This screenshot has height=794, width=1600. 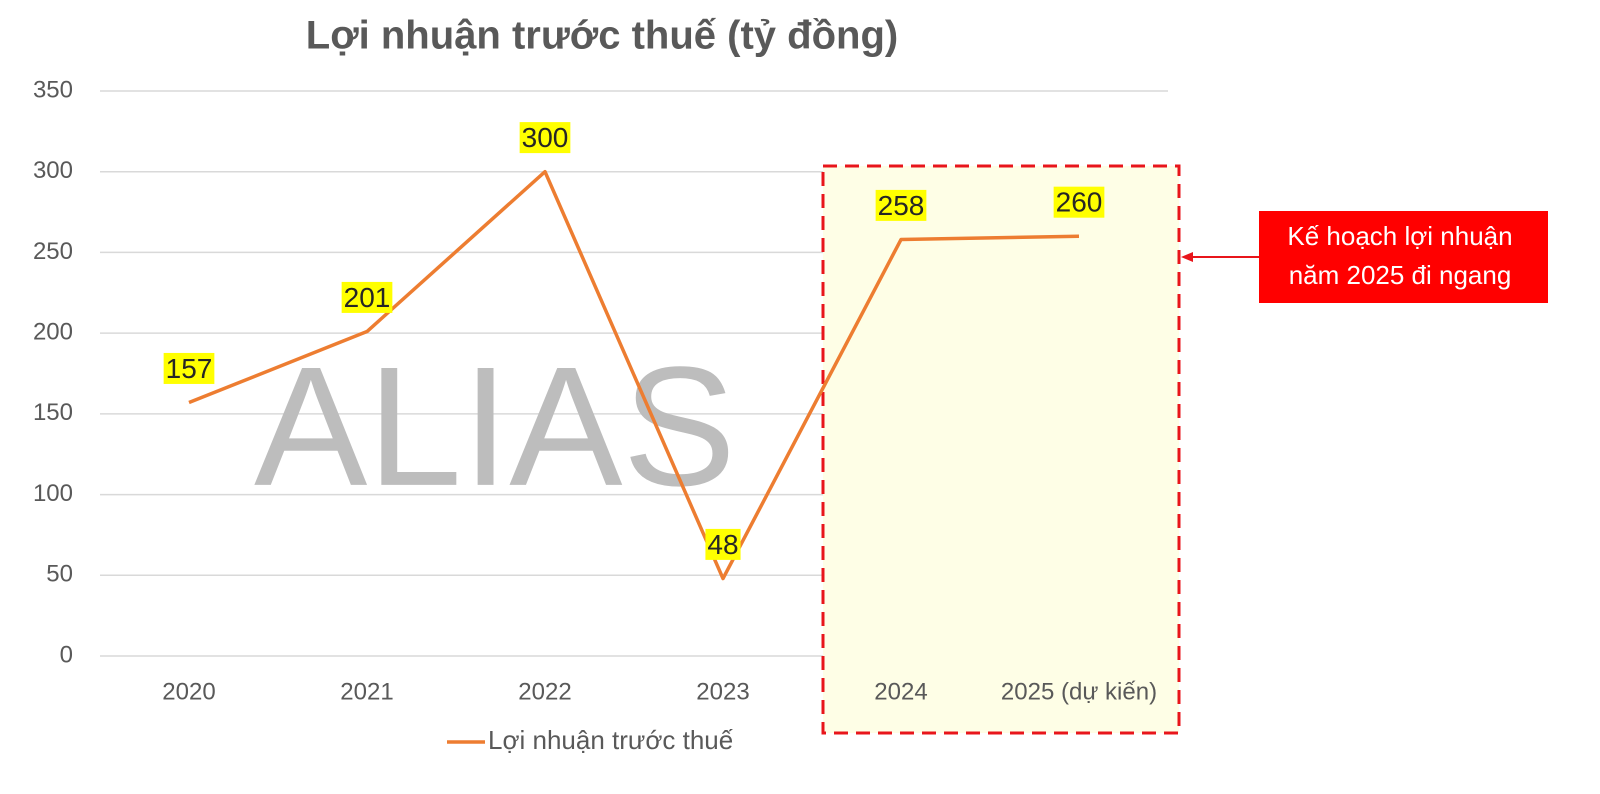 I want to click on data-label: 157, so click(x=189, y=368).